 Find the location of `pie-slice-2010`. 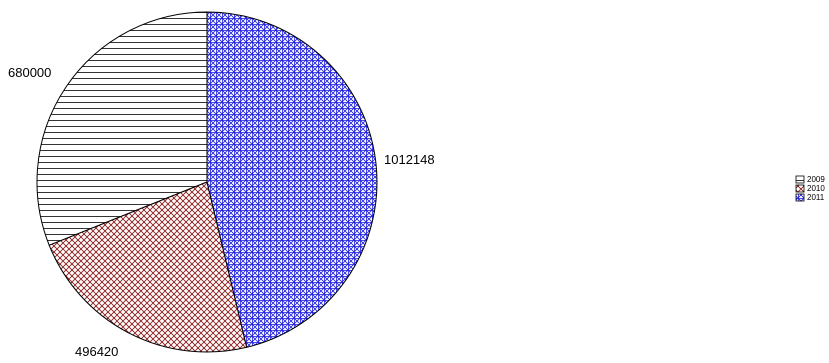

pie-slice-2010 is located at coordinates (148, 267).